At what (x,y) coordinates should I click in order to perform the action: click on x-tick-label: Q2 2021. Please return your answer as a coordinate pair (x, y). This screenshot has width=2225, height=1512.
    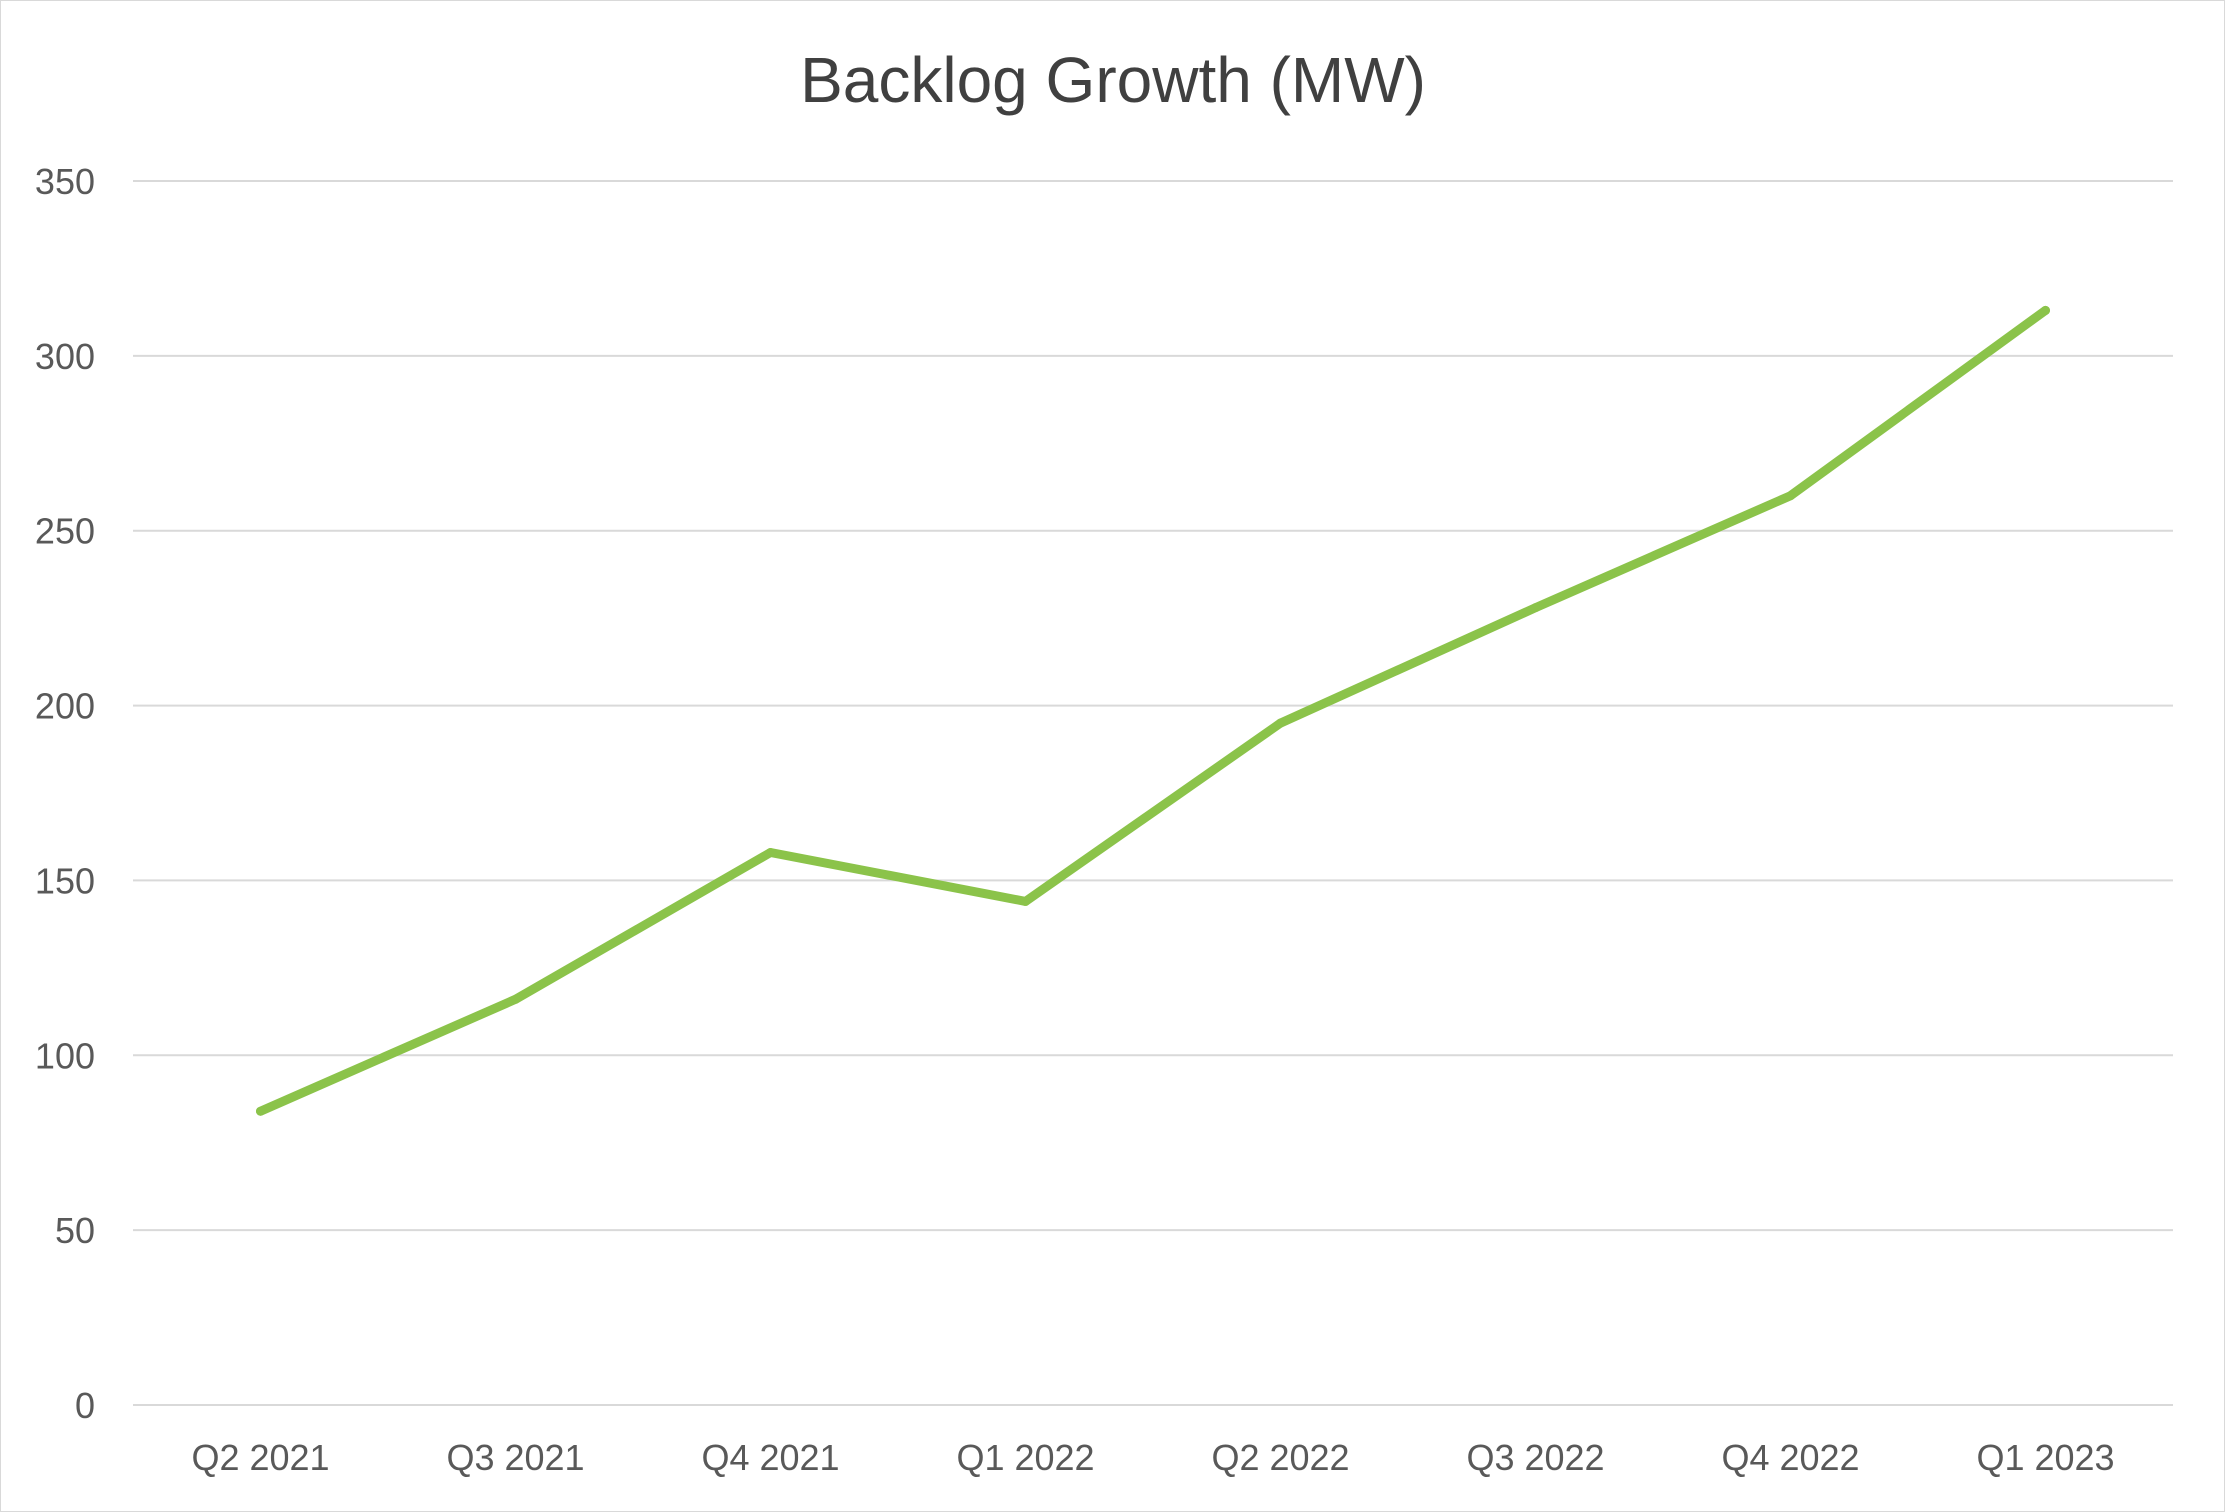
    Looking at the image, I should click on (260, 1457).